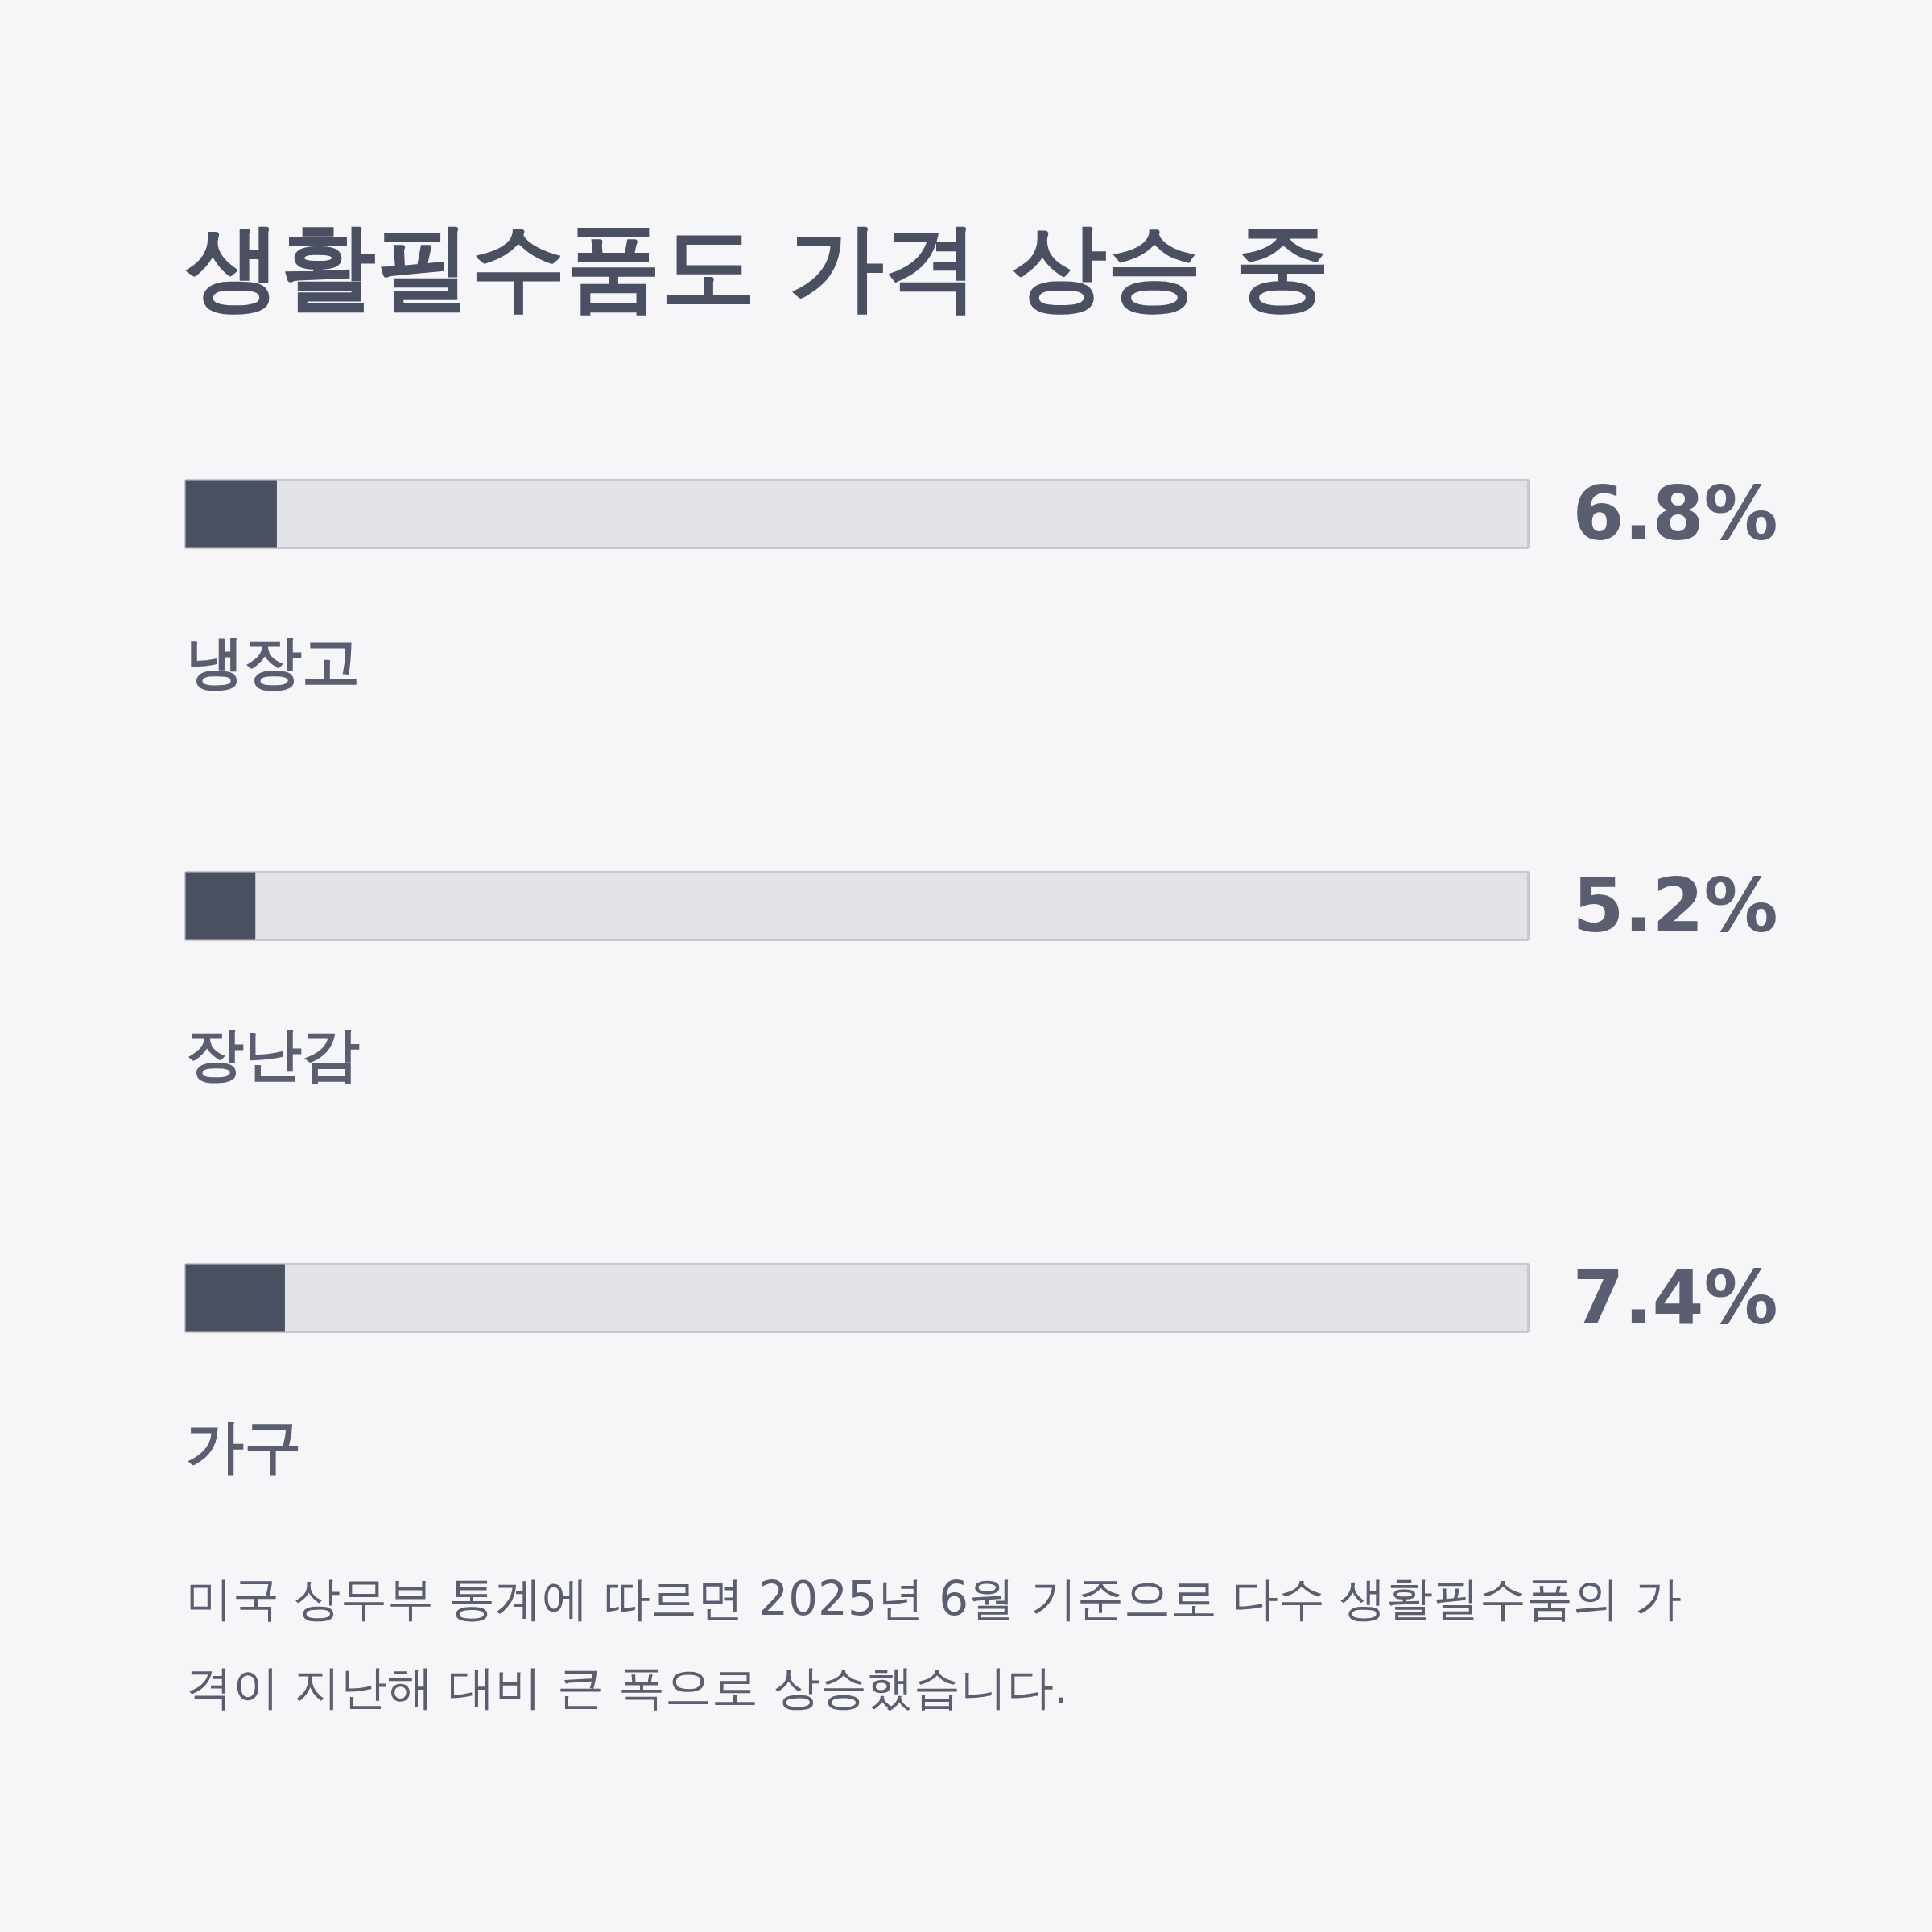 The height and width of the screenshot is (1932, 1932). Describe the element at coordinates (272, 661) in the screenshot. I see `y-tick-label: 냉장고` at that location.